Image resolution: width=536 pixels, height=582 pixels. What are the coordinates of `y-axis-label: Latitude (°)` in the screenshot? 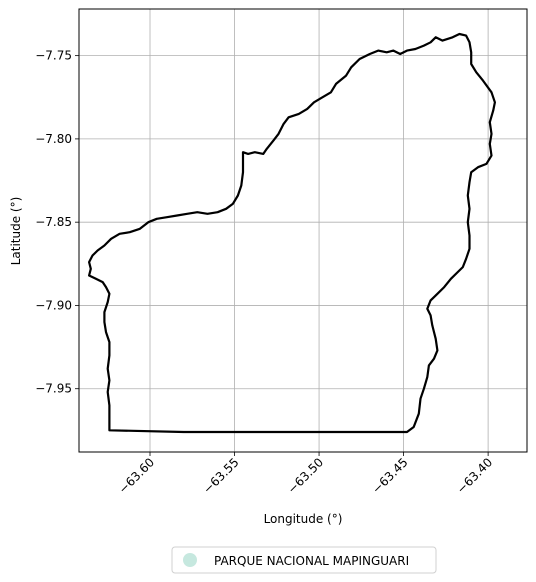 It's located at (16, 231).